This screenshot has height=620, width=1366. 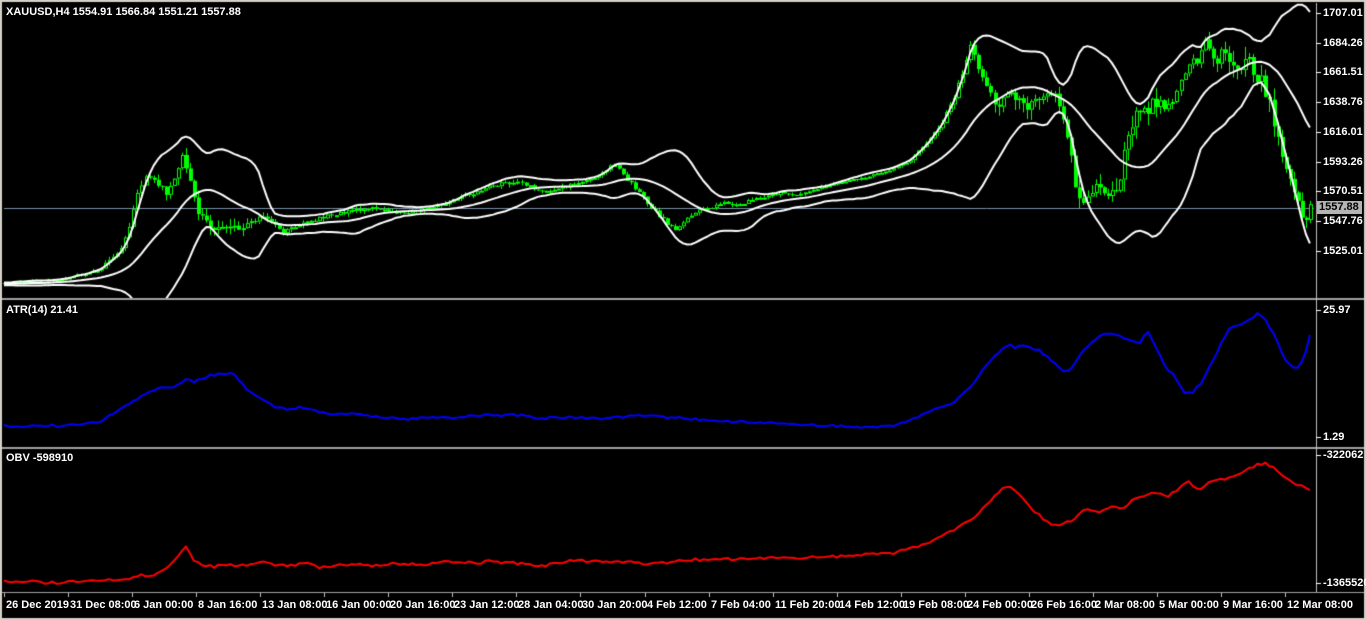 I want to click on atr-axis-label: 1.29, so click(x=1334, y=437).